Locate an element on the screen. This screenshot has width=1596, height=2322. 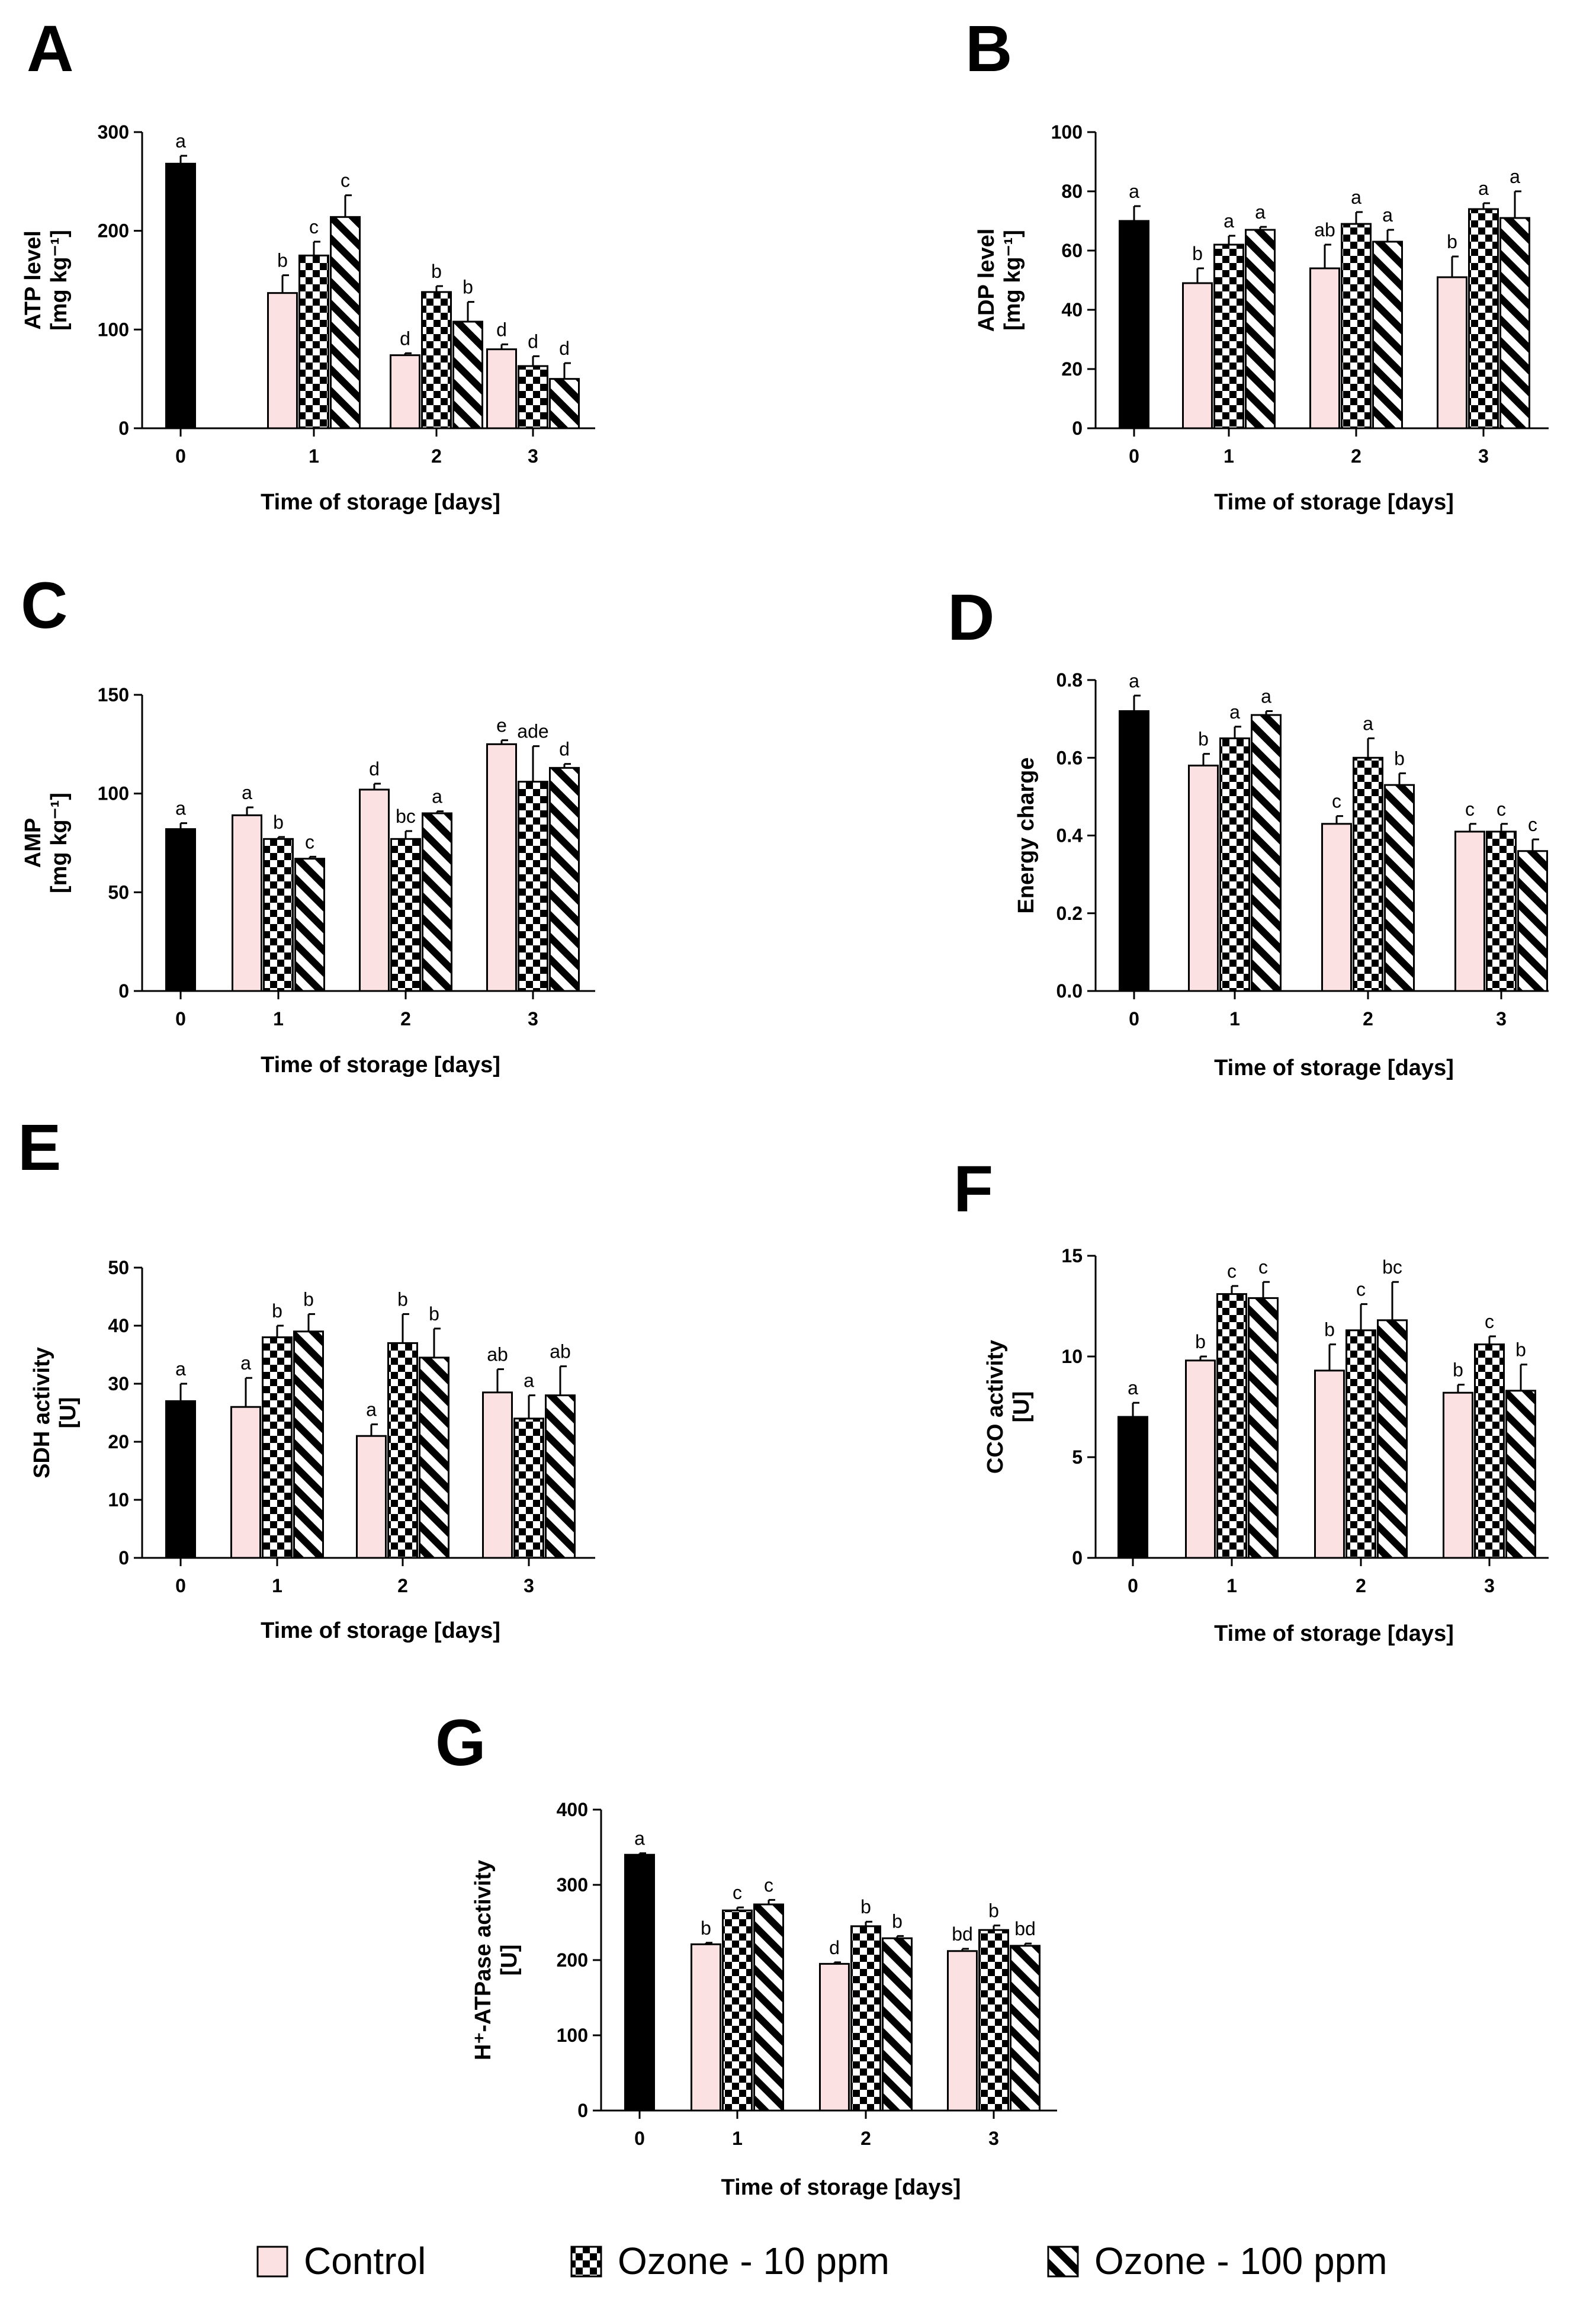
significance-letter-day1-stripe: b is located at coordinates (308, 1299).